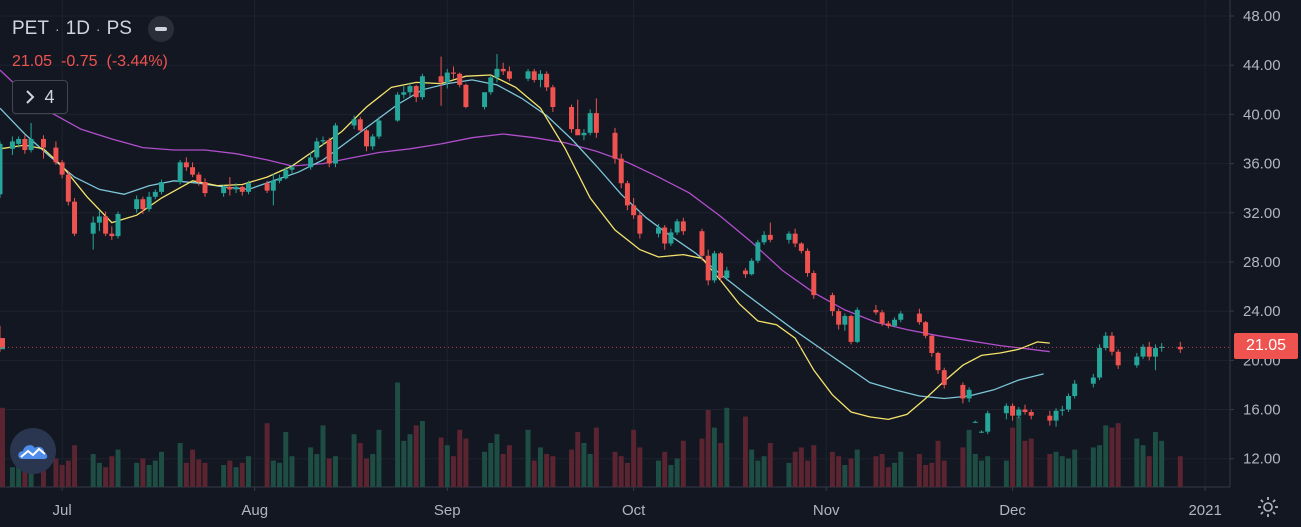 This screenshot has height=527, width=1301. Describe the element at coordinates (1262, 410) in the screenshot. I see `price-axis-label: 16.00` at that location.